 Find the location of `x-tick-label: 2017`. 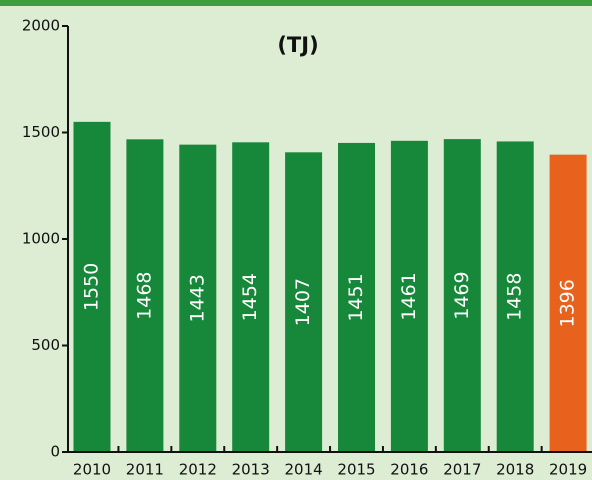

x-tick-label: 2017 is located at coordinates (462, 470).